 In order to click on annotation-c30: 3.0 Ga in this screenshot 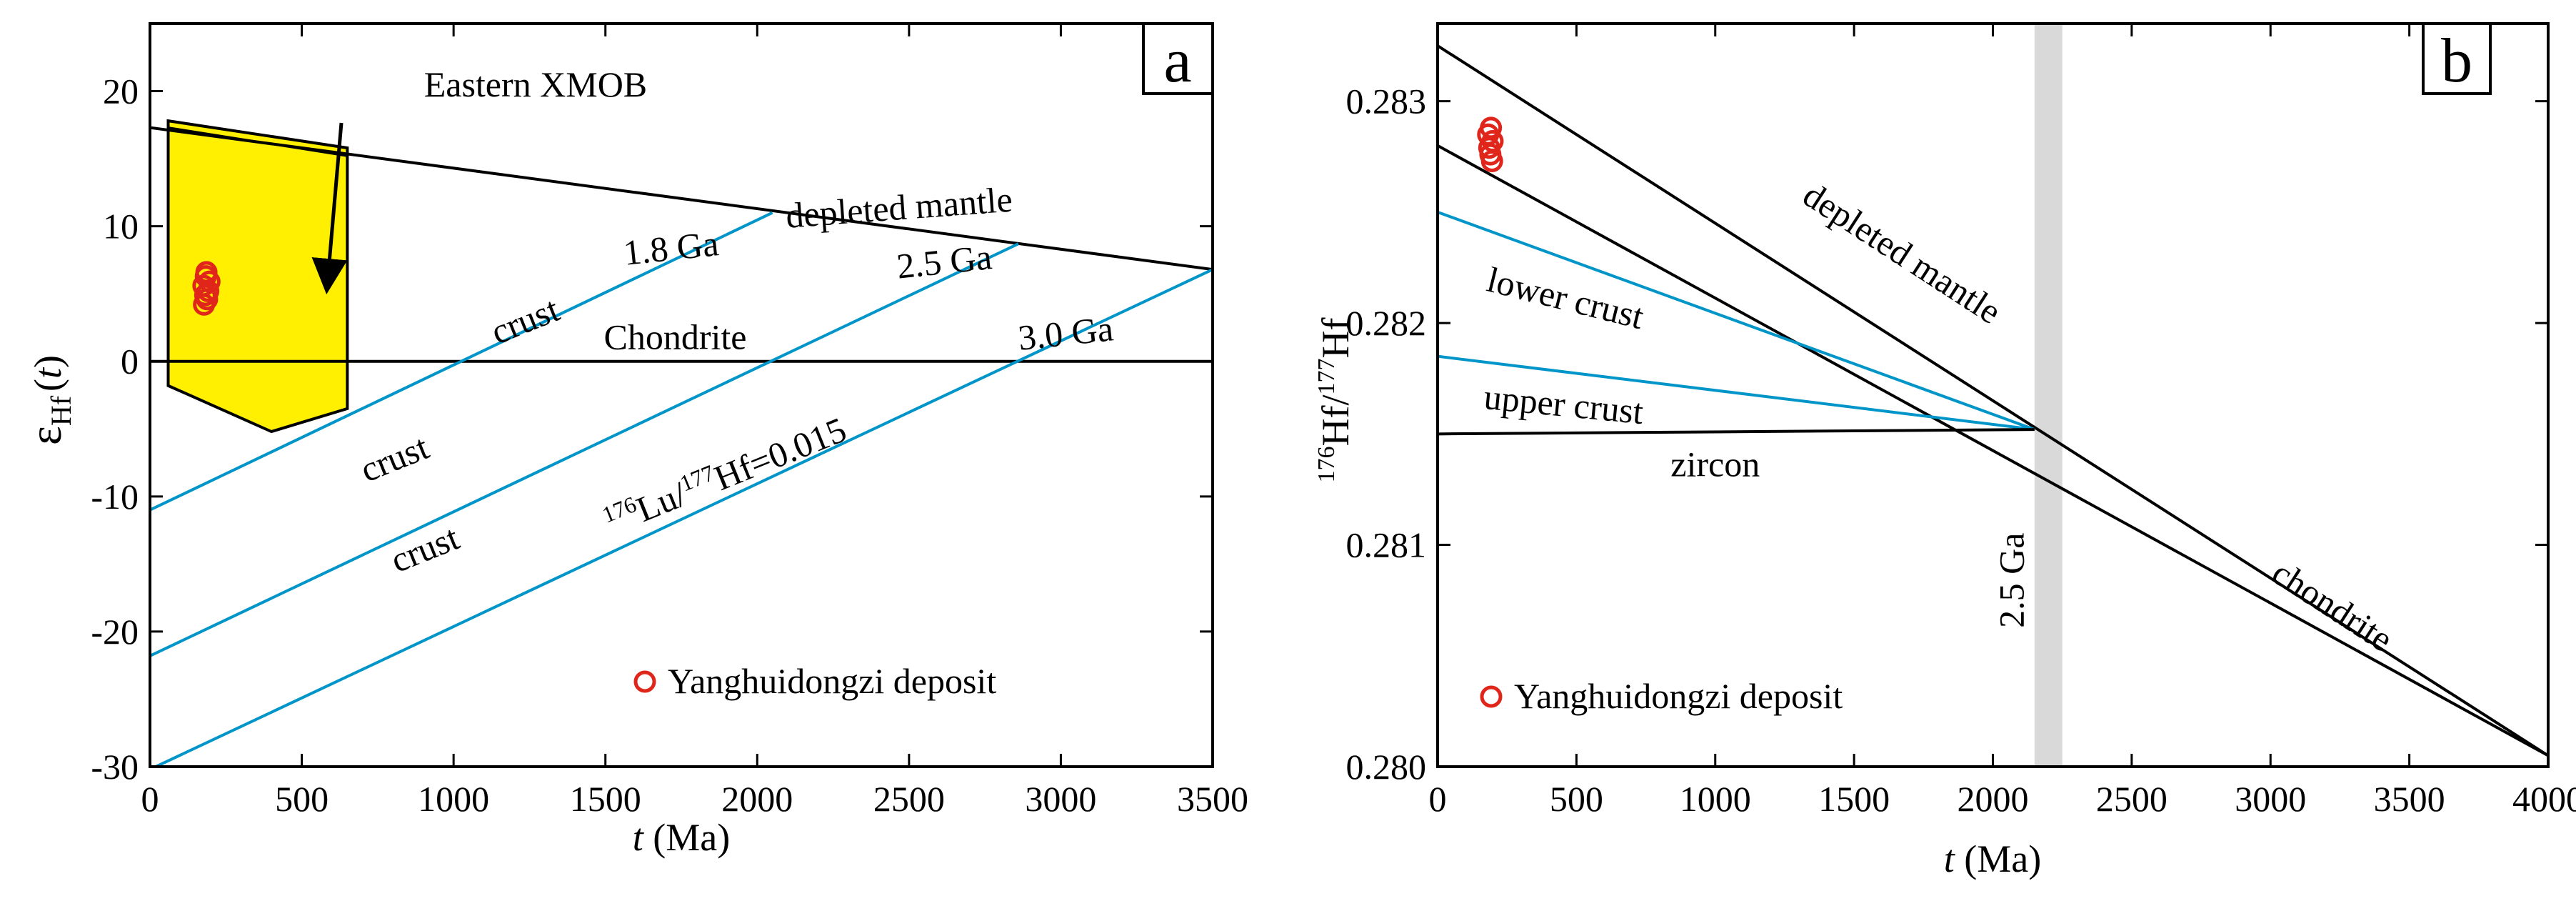, I will do `click(1065, 333)`.